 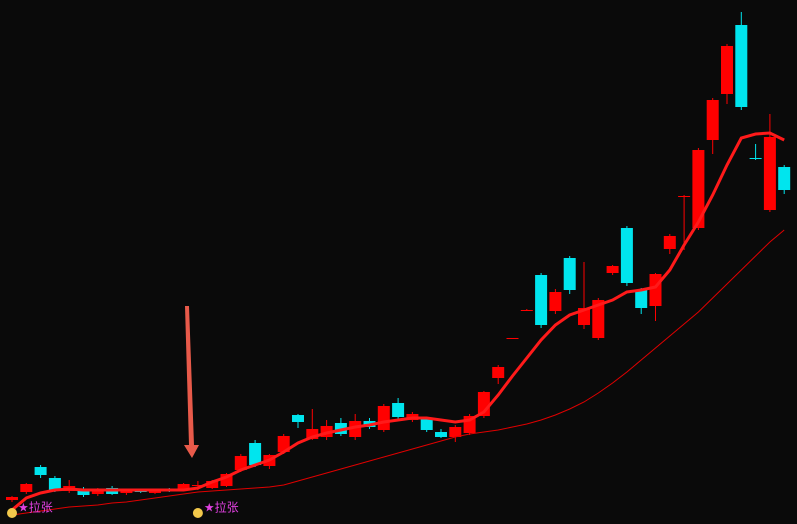 I want to click on arrow, so click(x=191, y=382).